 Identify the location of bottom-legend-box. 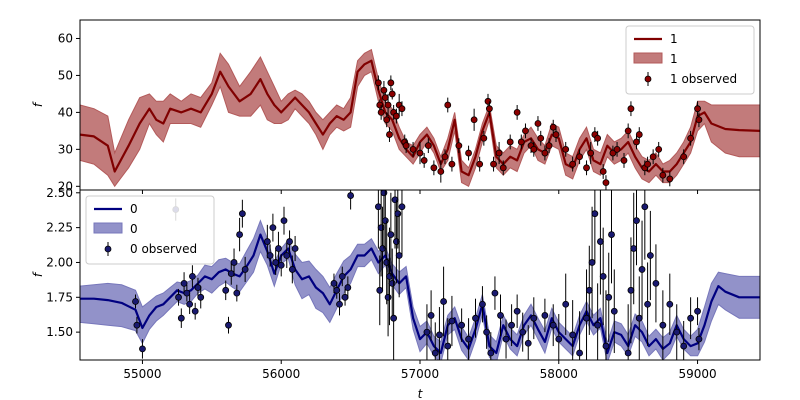
(150, 230).